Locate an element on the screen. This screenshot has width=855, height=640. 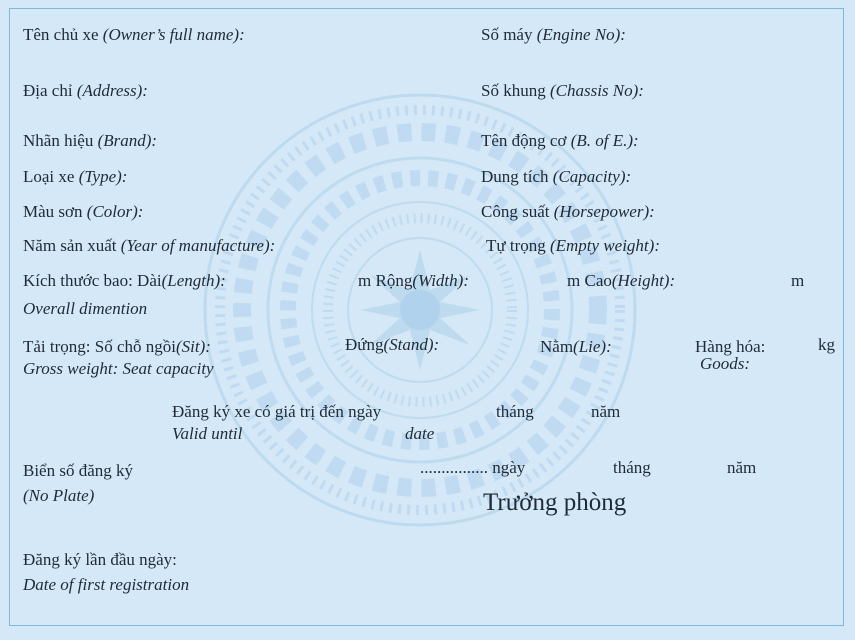
load-english-label: Gross weight: Seat capacity is located at coordinates (118, 368).